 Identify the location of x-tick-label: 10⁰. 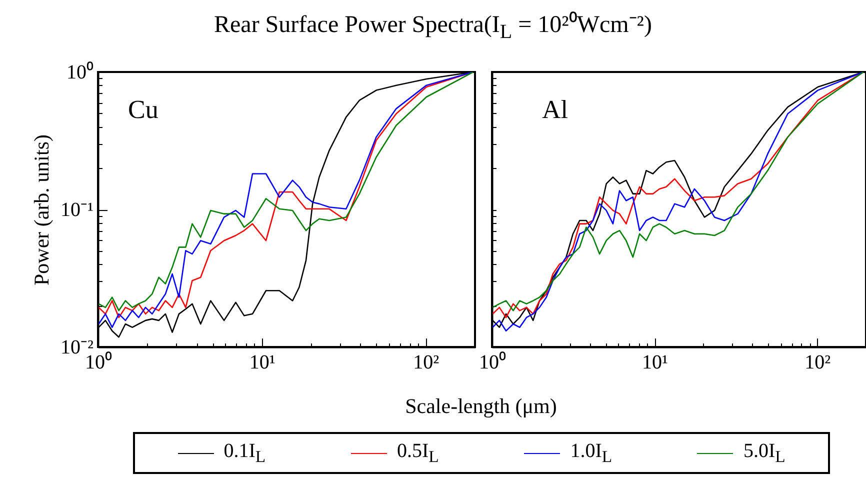
(492, 362).